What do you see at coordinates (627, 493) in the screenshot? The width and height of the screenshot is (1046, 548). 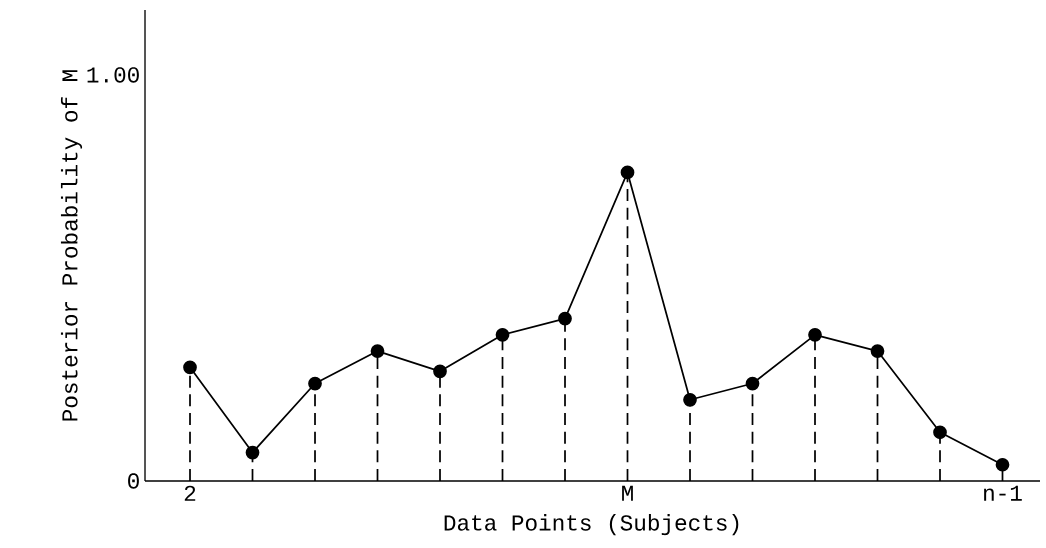 I see `x-tick-label: M` at bounding box center [627, 493].